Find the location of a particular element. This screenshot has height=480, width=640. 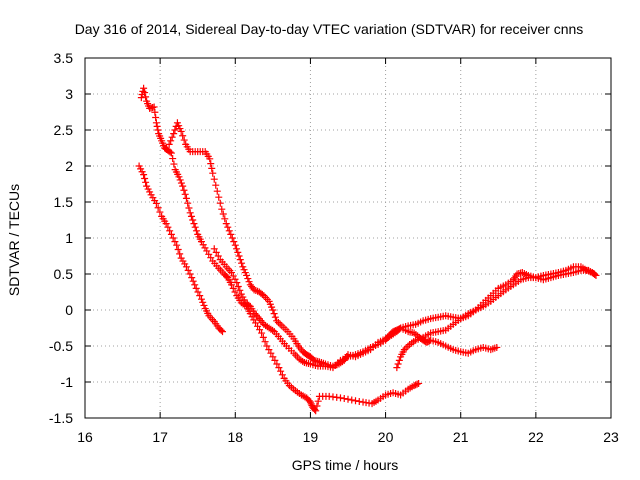

x-tick-label: 17 is located at coordinates (160, 437).